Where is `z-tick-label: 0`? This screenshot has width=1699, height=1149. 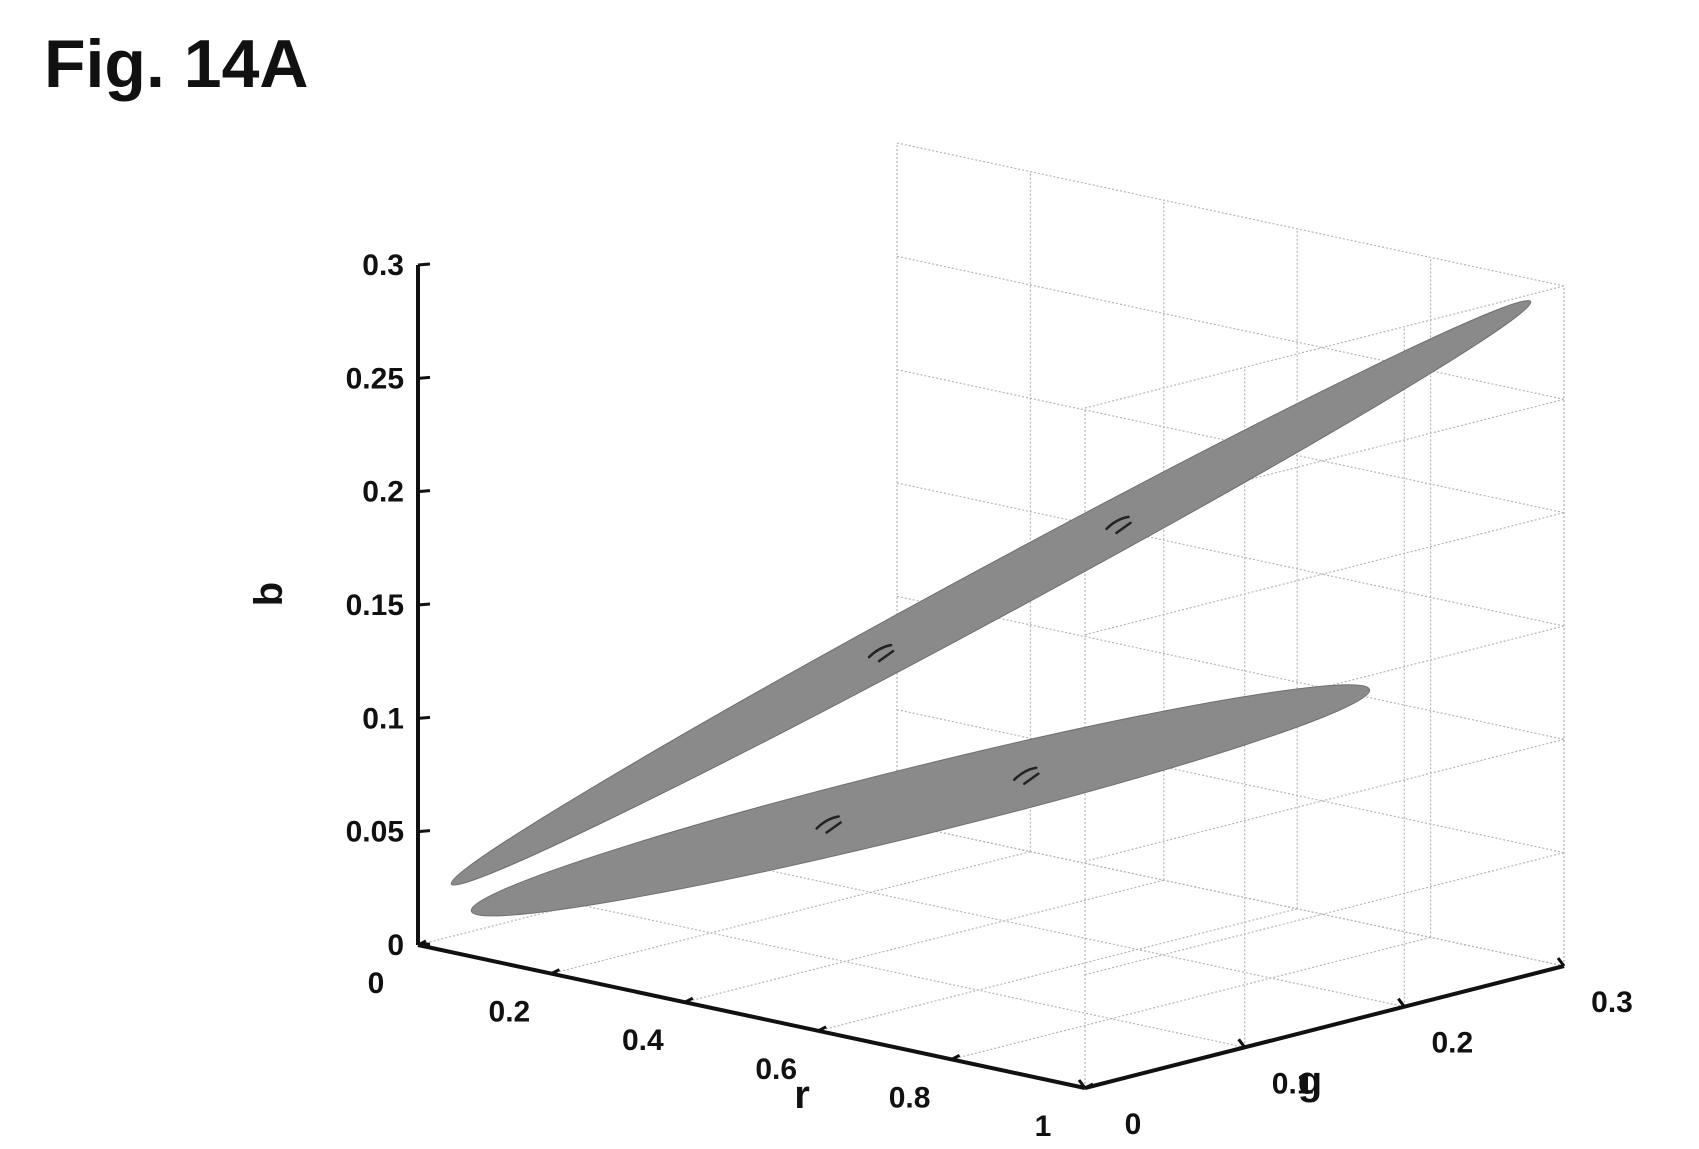 z-tick-label: 0 is located at coordinates (395, 945).